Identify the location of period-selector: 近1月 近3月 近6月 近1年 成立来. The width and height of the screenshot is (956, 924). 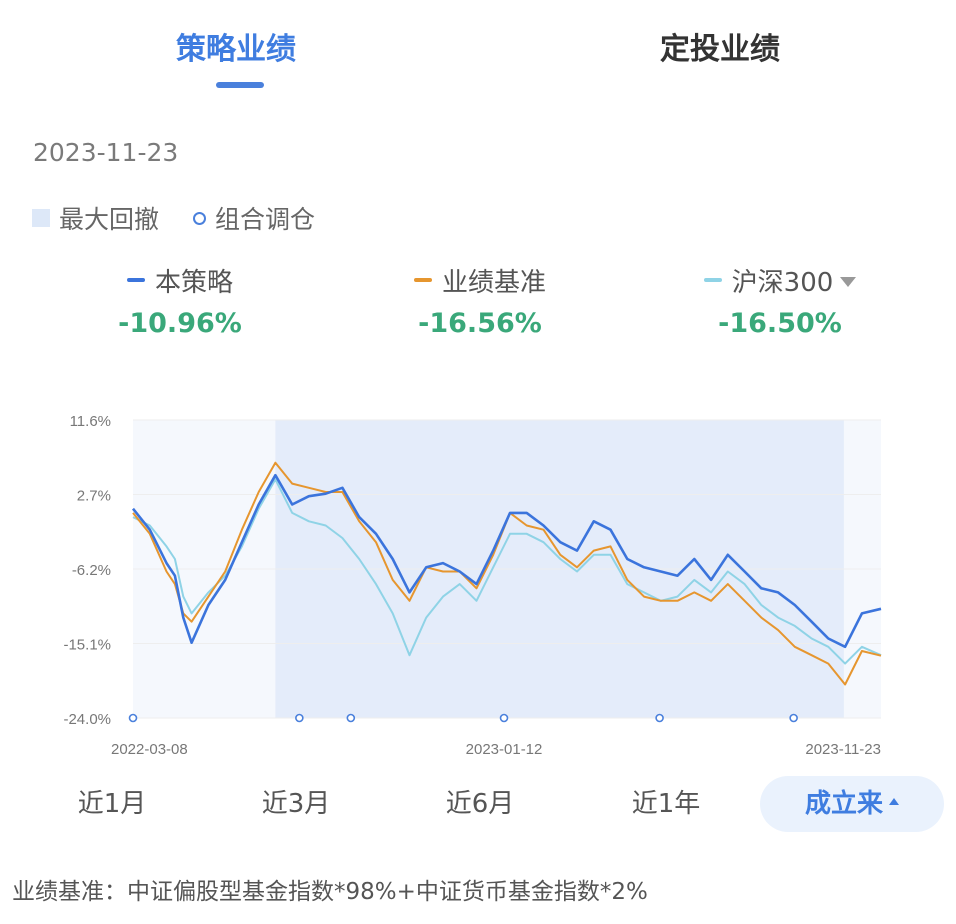
(478, 804).